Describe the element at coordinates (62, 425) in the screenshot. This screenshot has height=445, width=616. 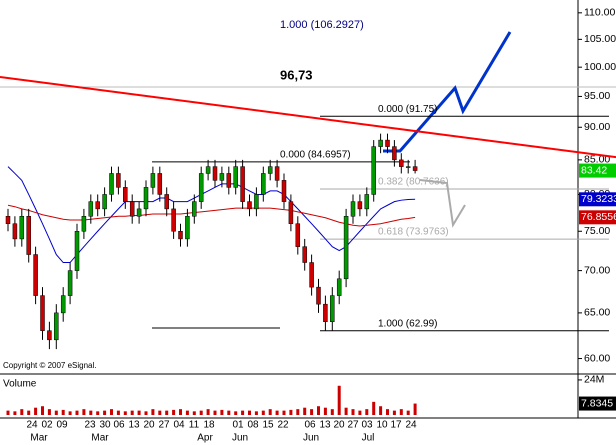
I see `x-day-label: 09` at that location.